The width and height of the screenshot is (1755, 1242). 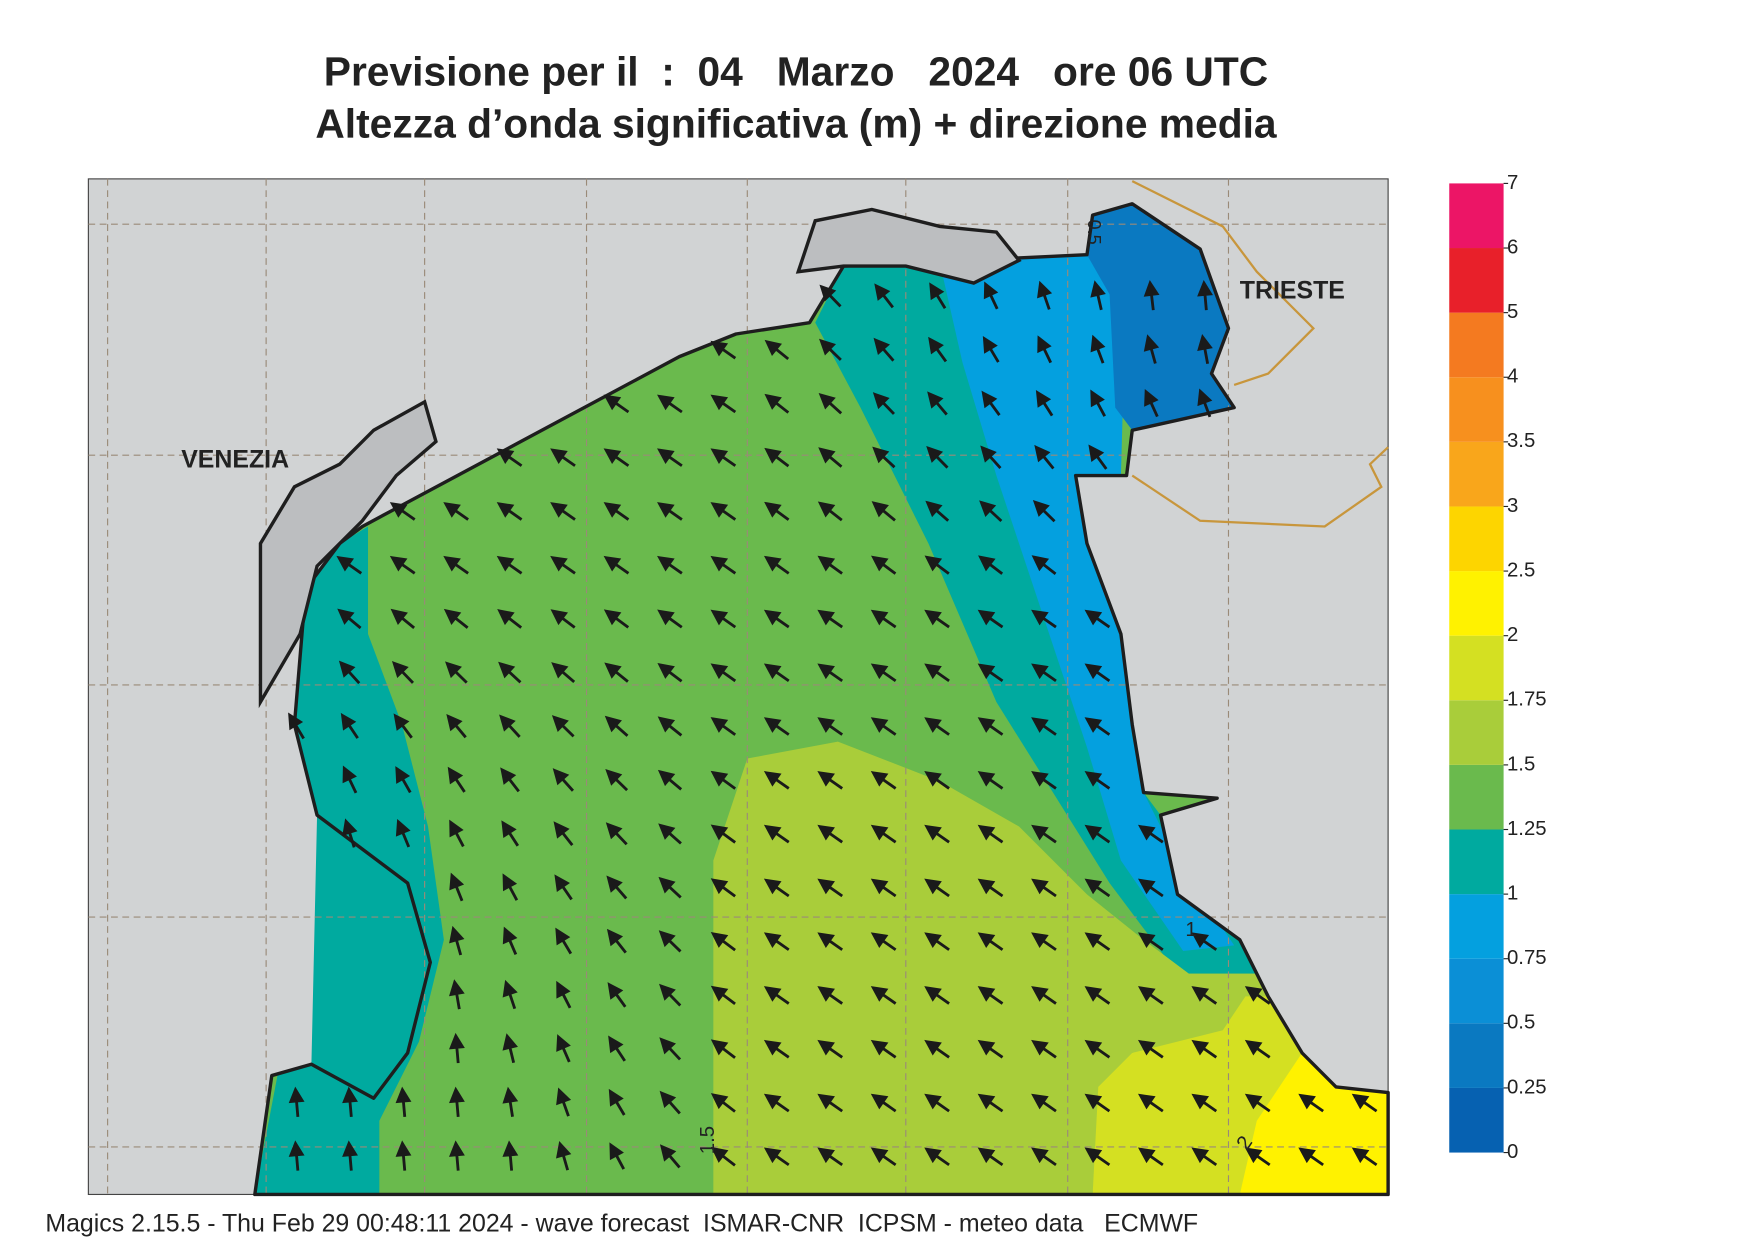 I want to click on colorbar-tick-label: 1.25, so click(x=1527, y=829).